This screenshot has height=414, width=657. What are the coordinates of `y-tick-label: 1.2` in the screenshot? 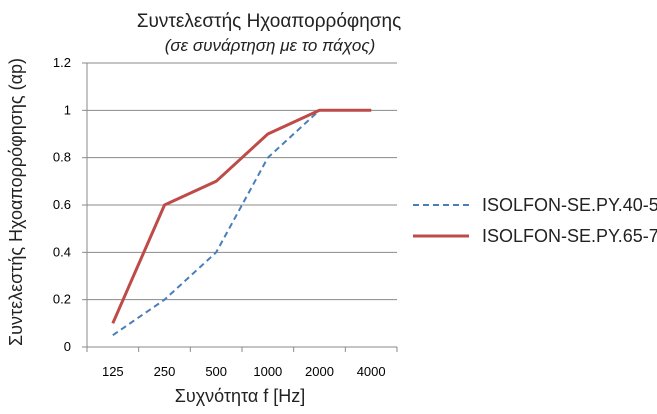 It's located at (62, 62).